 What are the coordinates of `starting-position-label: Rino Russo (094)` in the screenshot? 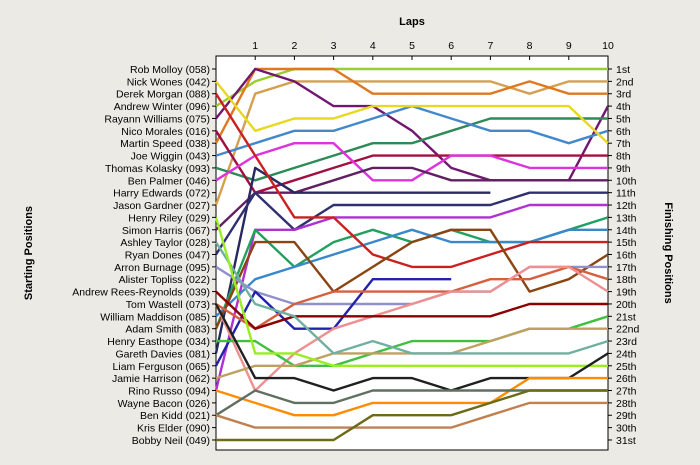 It's located at (169, 392).